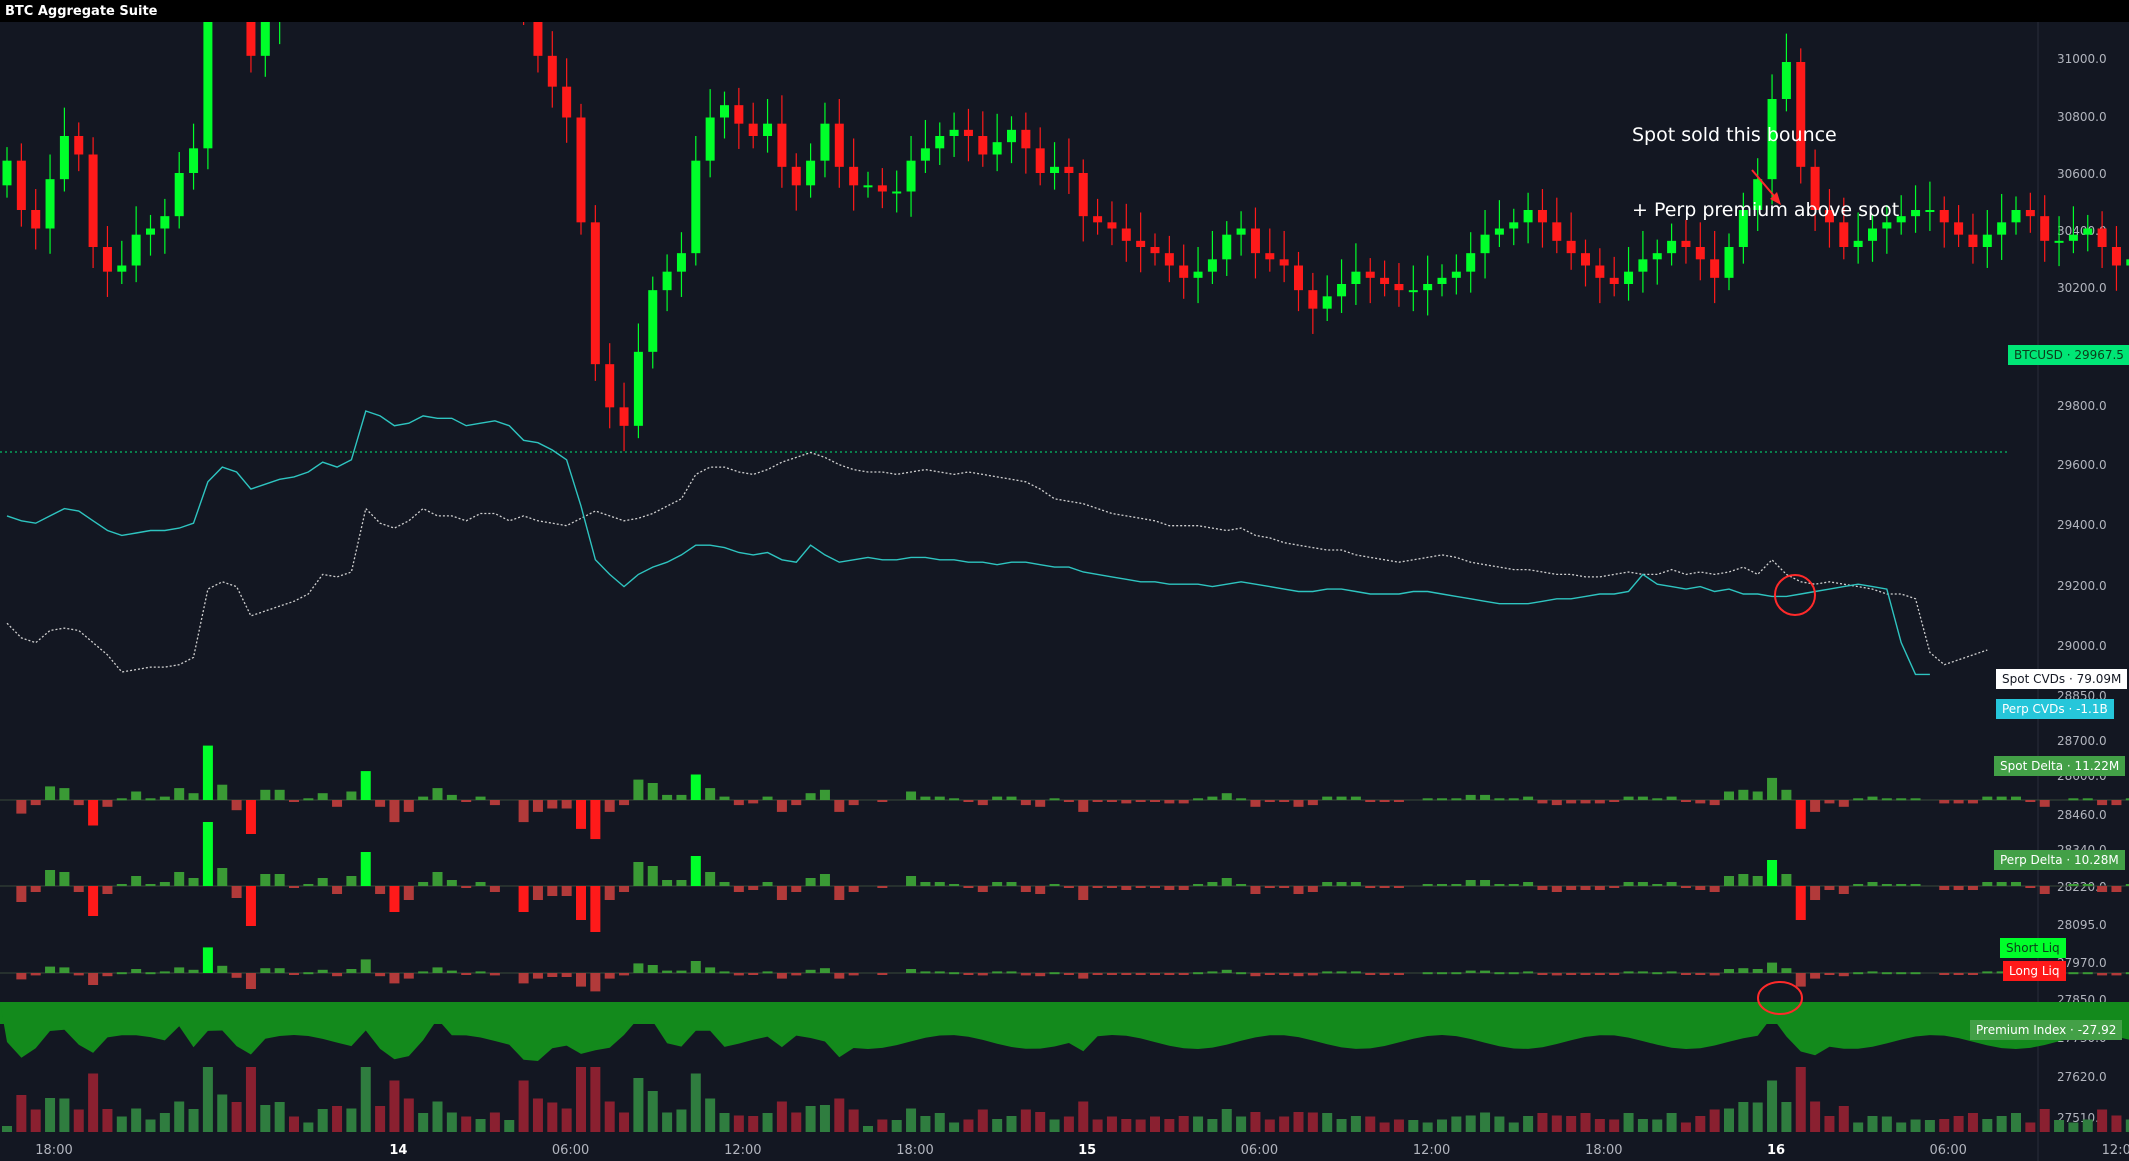 Image resolution: width=2129 pixels, height=1161 pixels. I want to click on price-tick-label: 29000.0, so click(2082, 646).